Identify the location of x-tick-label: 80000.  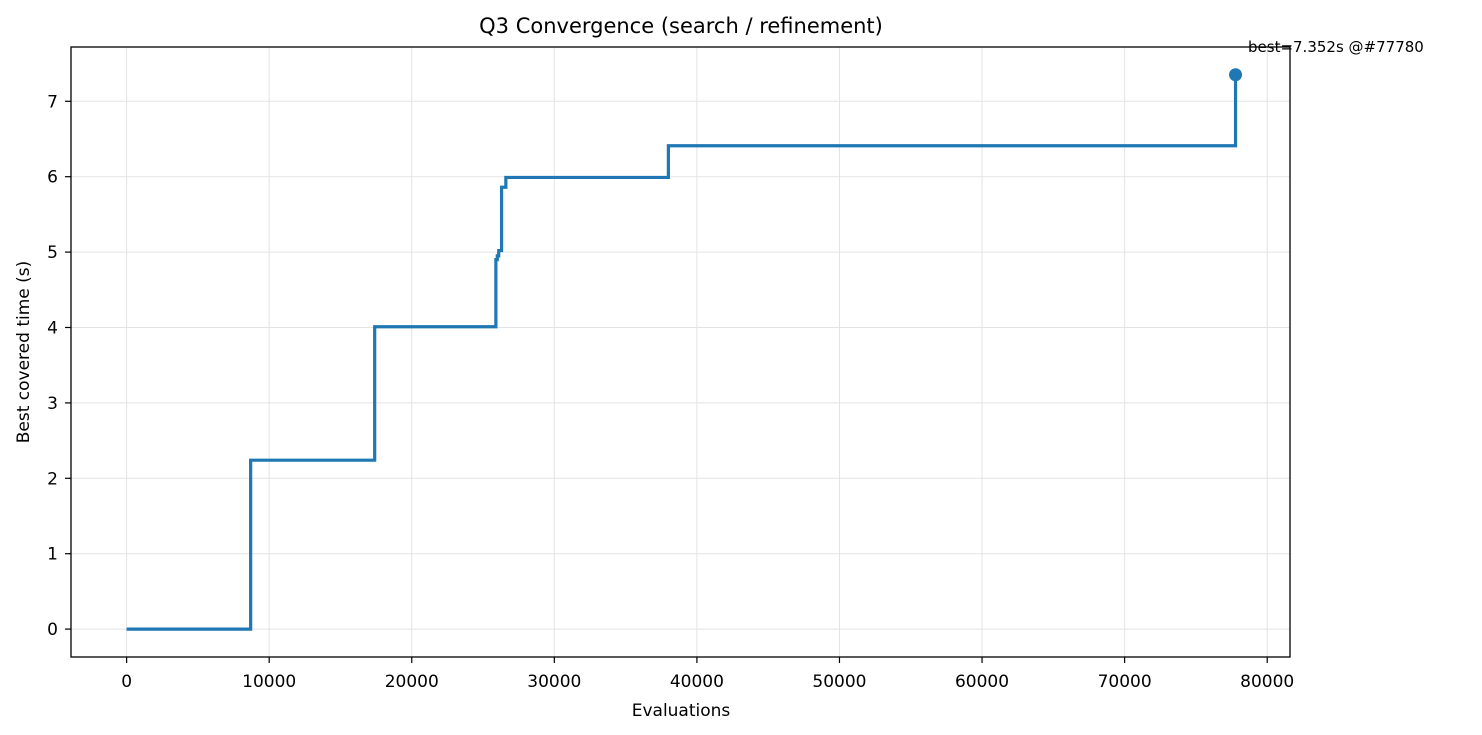
(1267, 682).